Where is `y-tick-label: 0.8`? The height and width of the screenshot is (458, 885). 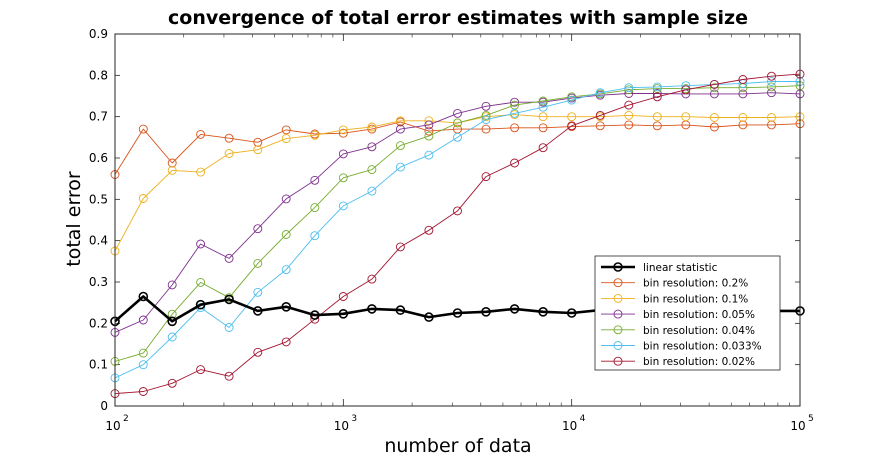 y-tick-label: 0.8 is located at coordinates (98, 75).